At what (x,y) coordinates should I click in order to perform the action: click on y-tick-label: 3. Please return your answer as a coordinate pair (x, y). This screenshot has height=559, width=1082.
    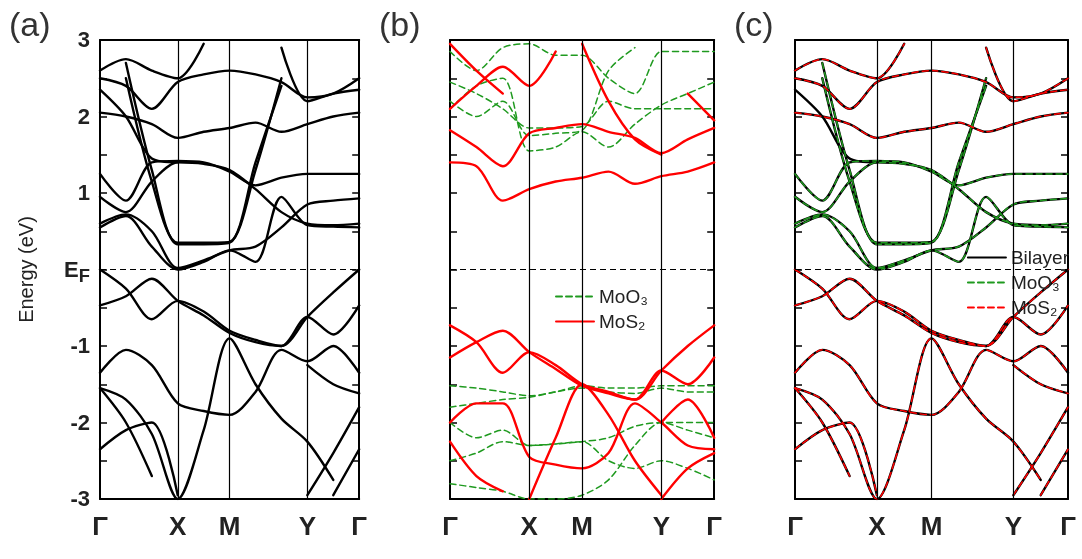
    Looking at the image, I should click on (83, 40).